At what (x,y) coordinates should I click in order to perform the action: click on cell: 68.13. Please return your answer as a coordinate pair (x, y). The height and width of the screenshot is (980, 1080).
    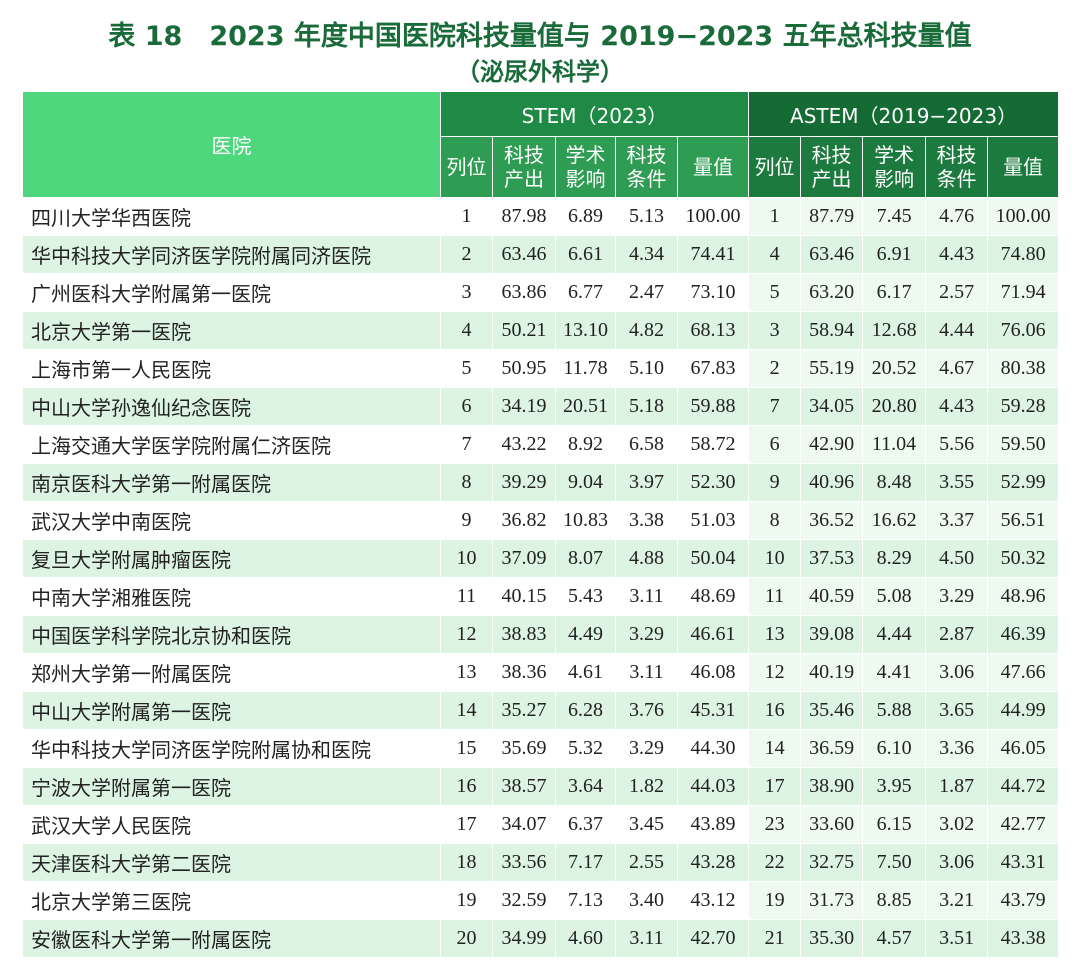
    Looking at the image, I should click on (713, 330).